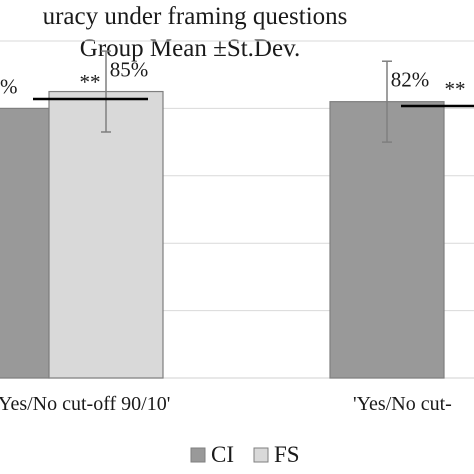  What do you see at coordinates (190, 48) in the screenshot?
I see `chart-title-line-2: Group Mean ±St.Dev.` at bounding box center [190, 48].